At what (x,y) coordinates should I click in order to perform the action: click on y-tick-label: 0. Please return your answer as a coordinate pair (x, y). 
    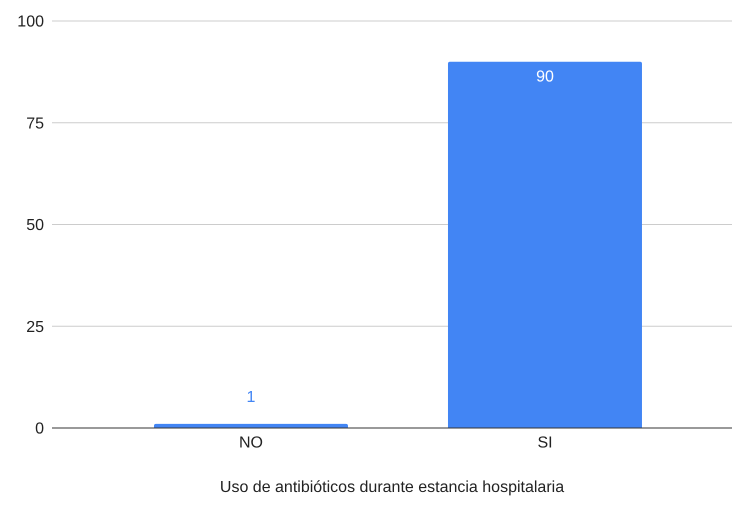
    Looking at the image, I should click on (39, 429).